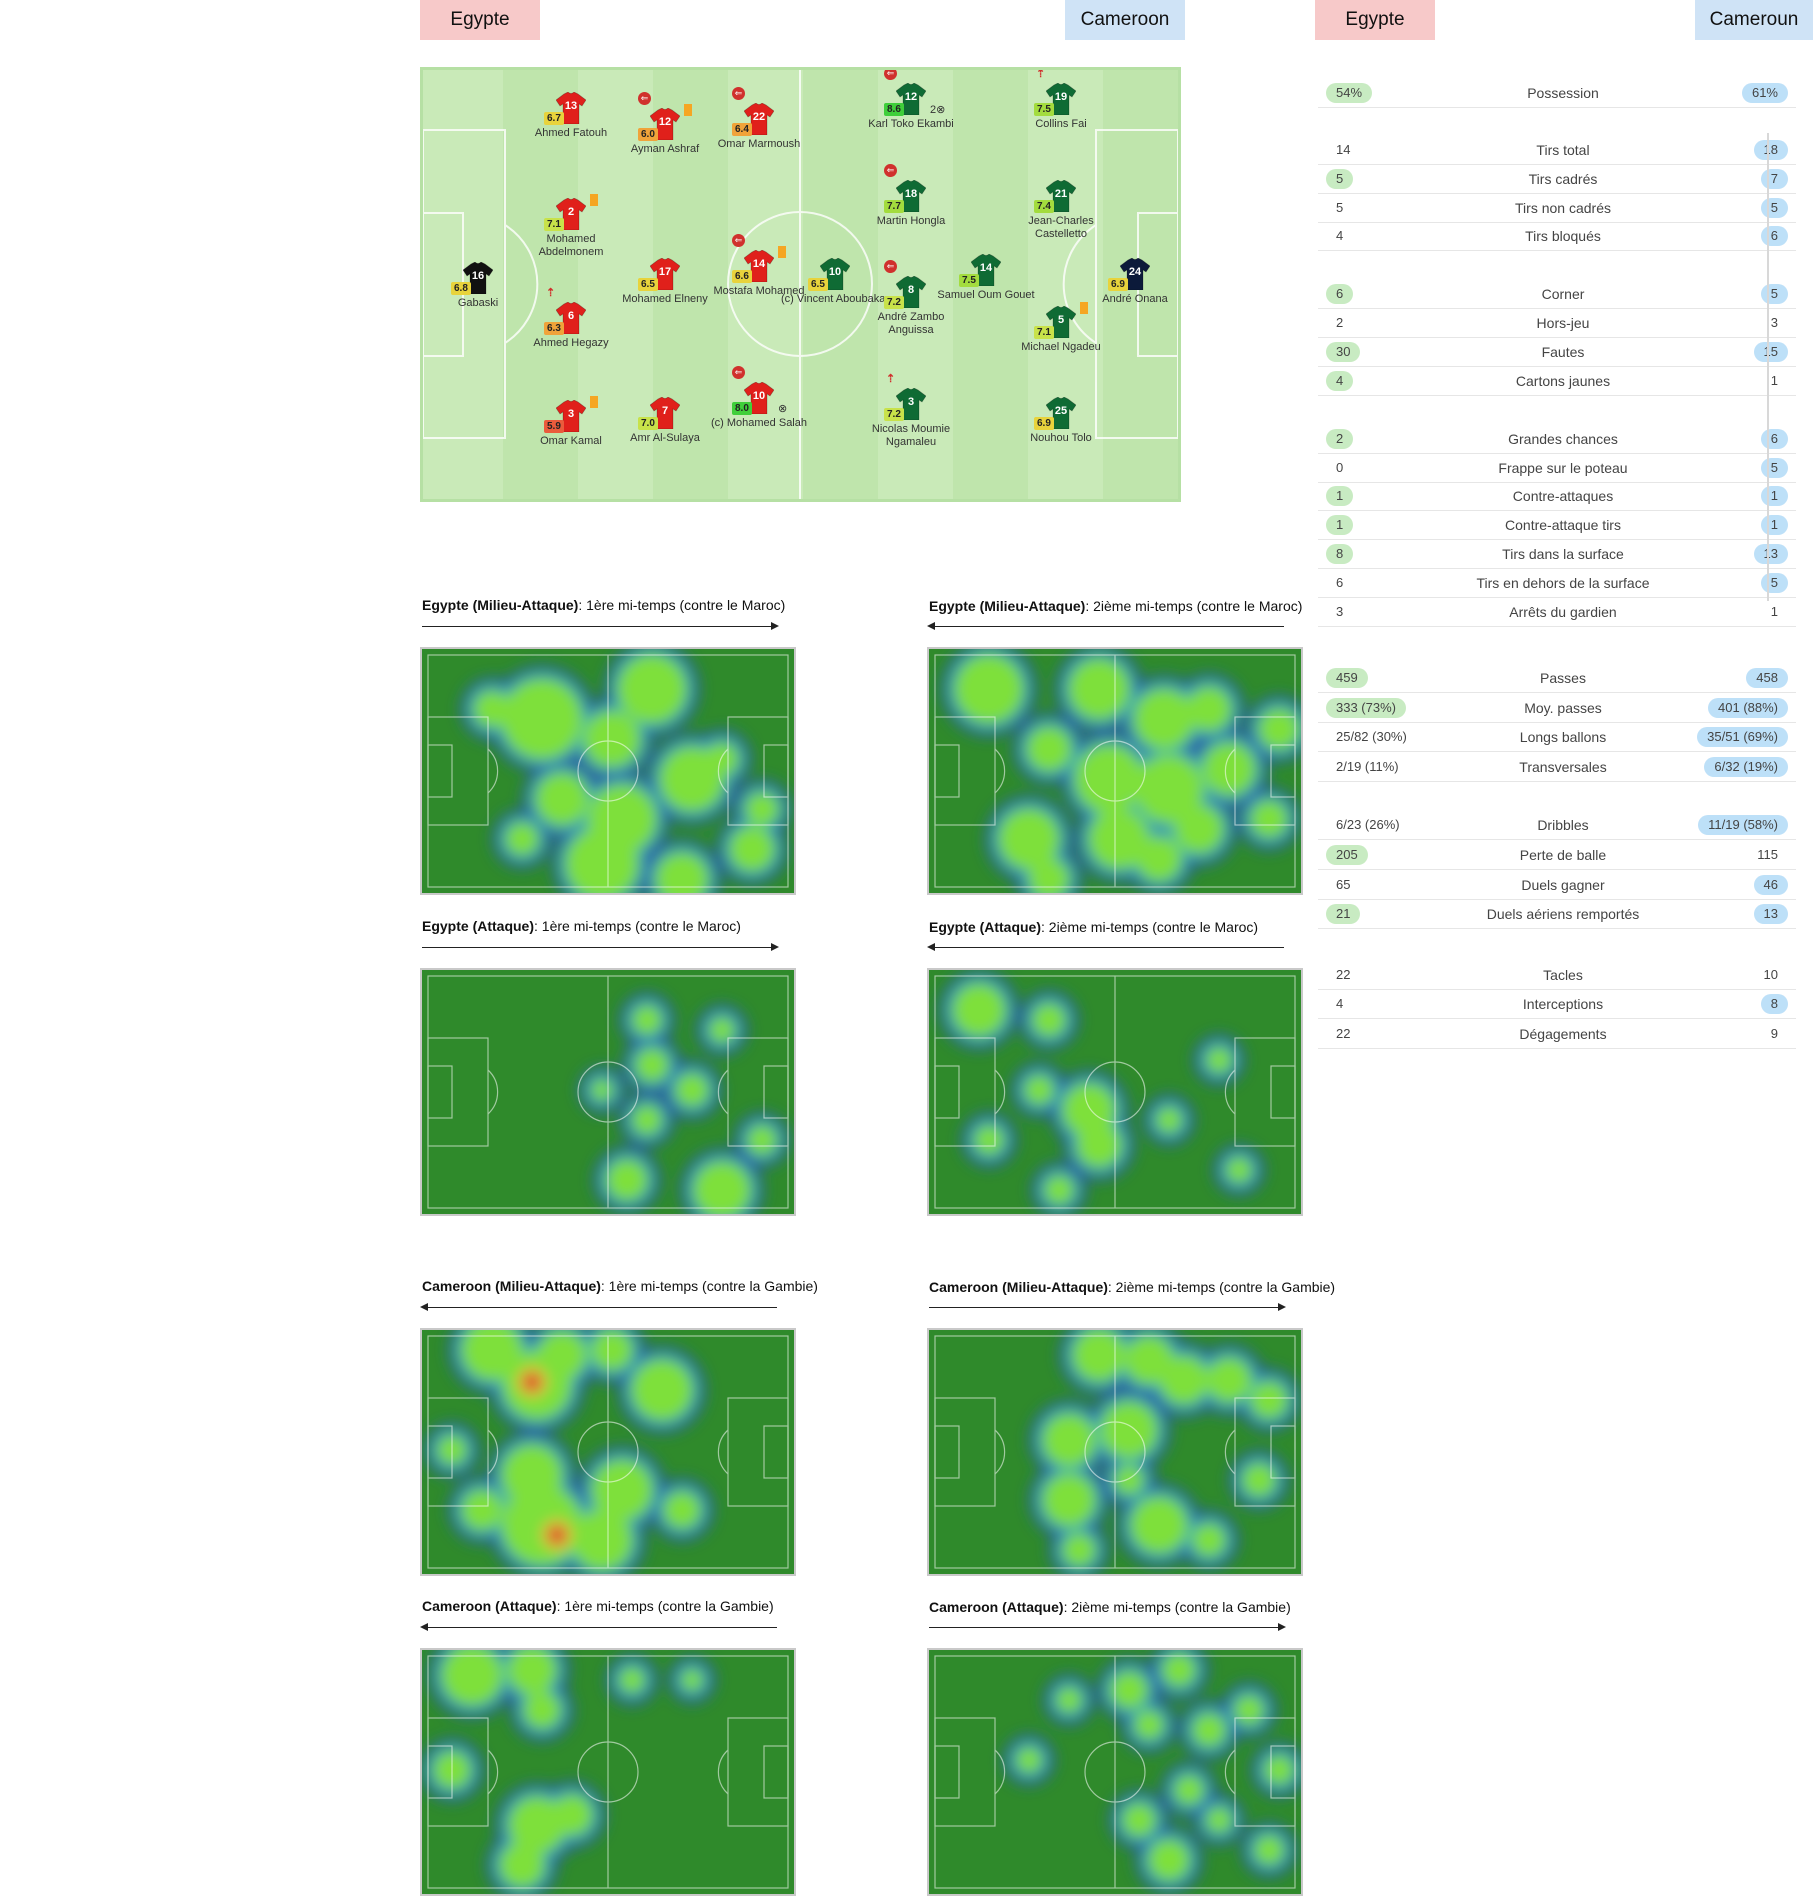  What do you see at coordinates (1557, 352) in the screenshot?
I see `stat-row: 30 Fautes 15` at bounding box center [1557, 352].